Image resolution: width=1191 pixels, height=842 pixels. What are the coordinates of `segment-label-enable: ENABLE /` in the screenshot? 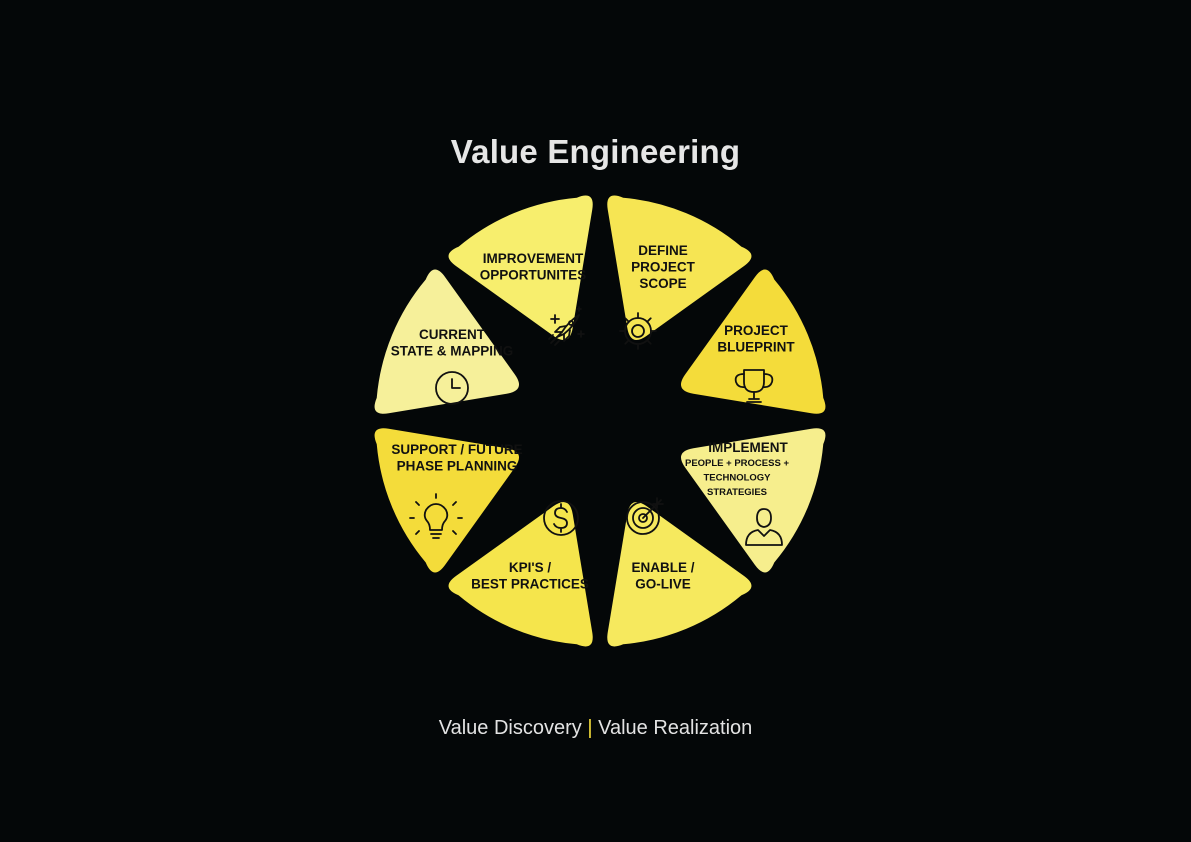 It's located at (662, 567).